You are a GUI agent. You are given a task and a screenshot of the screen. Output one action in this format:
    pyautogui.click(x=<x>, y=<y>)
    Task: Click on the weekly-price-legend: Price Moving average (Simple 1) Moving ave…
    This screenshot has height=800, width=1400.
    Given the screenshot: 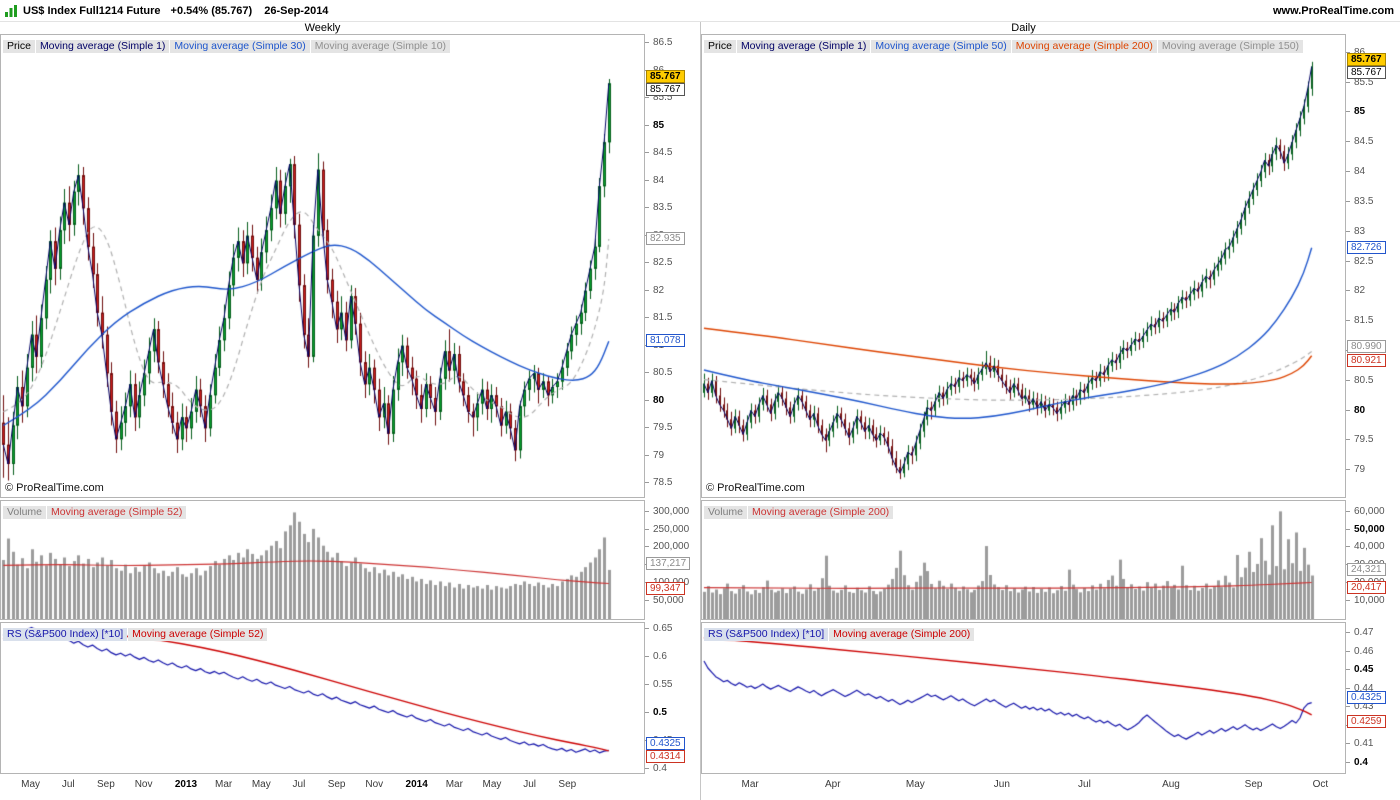 What is the action you would take?
    pyautogui.click(x=227, y=45)
    